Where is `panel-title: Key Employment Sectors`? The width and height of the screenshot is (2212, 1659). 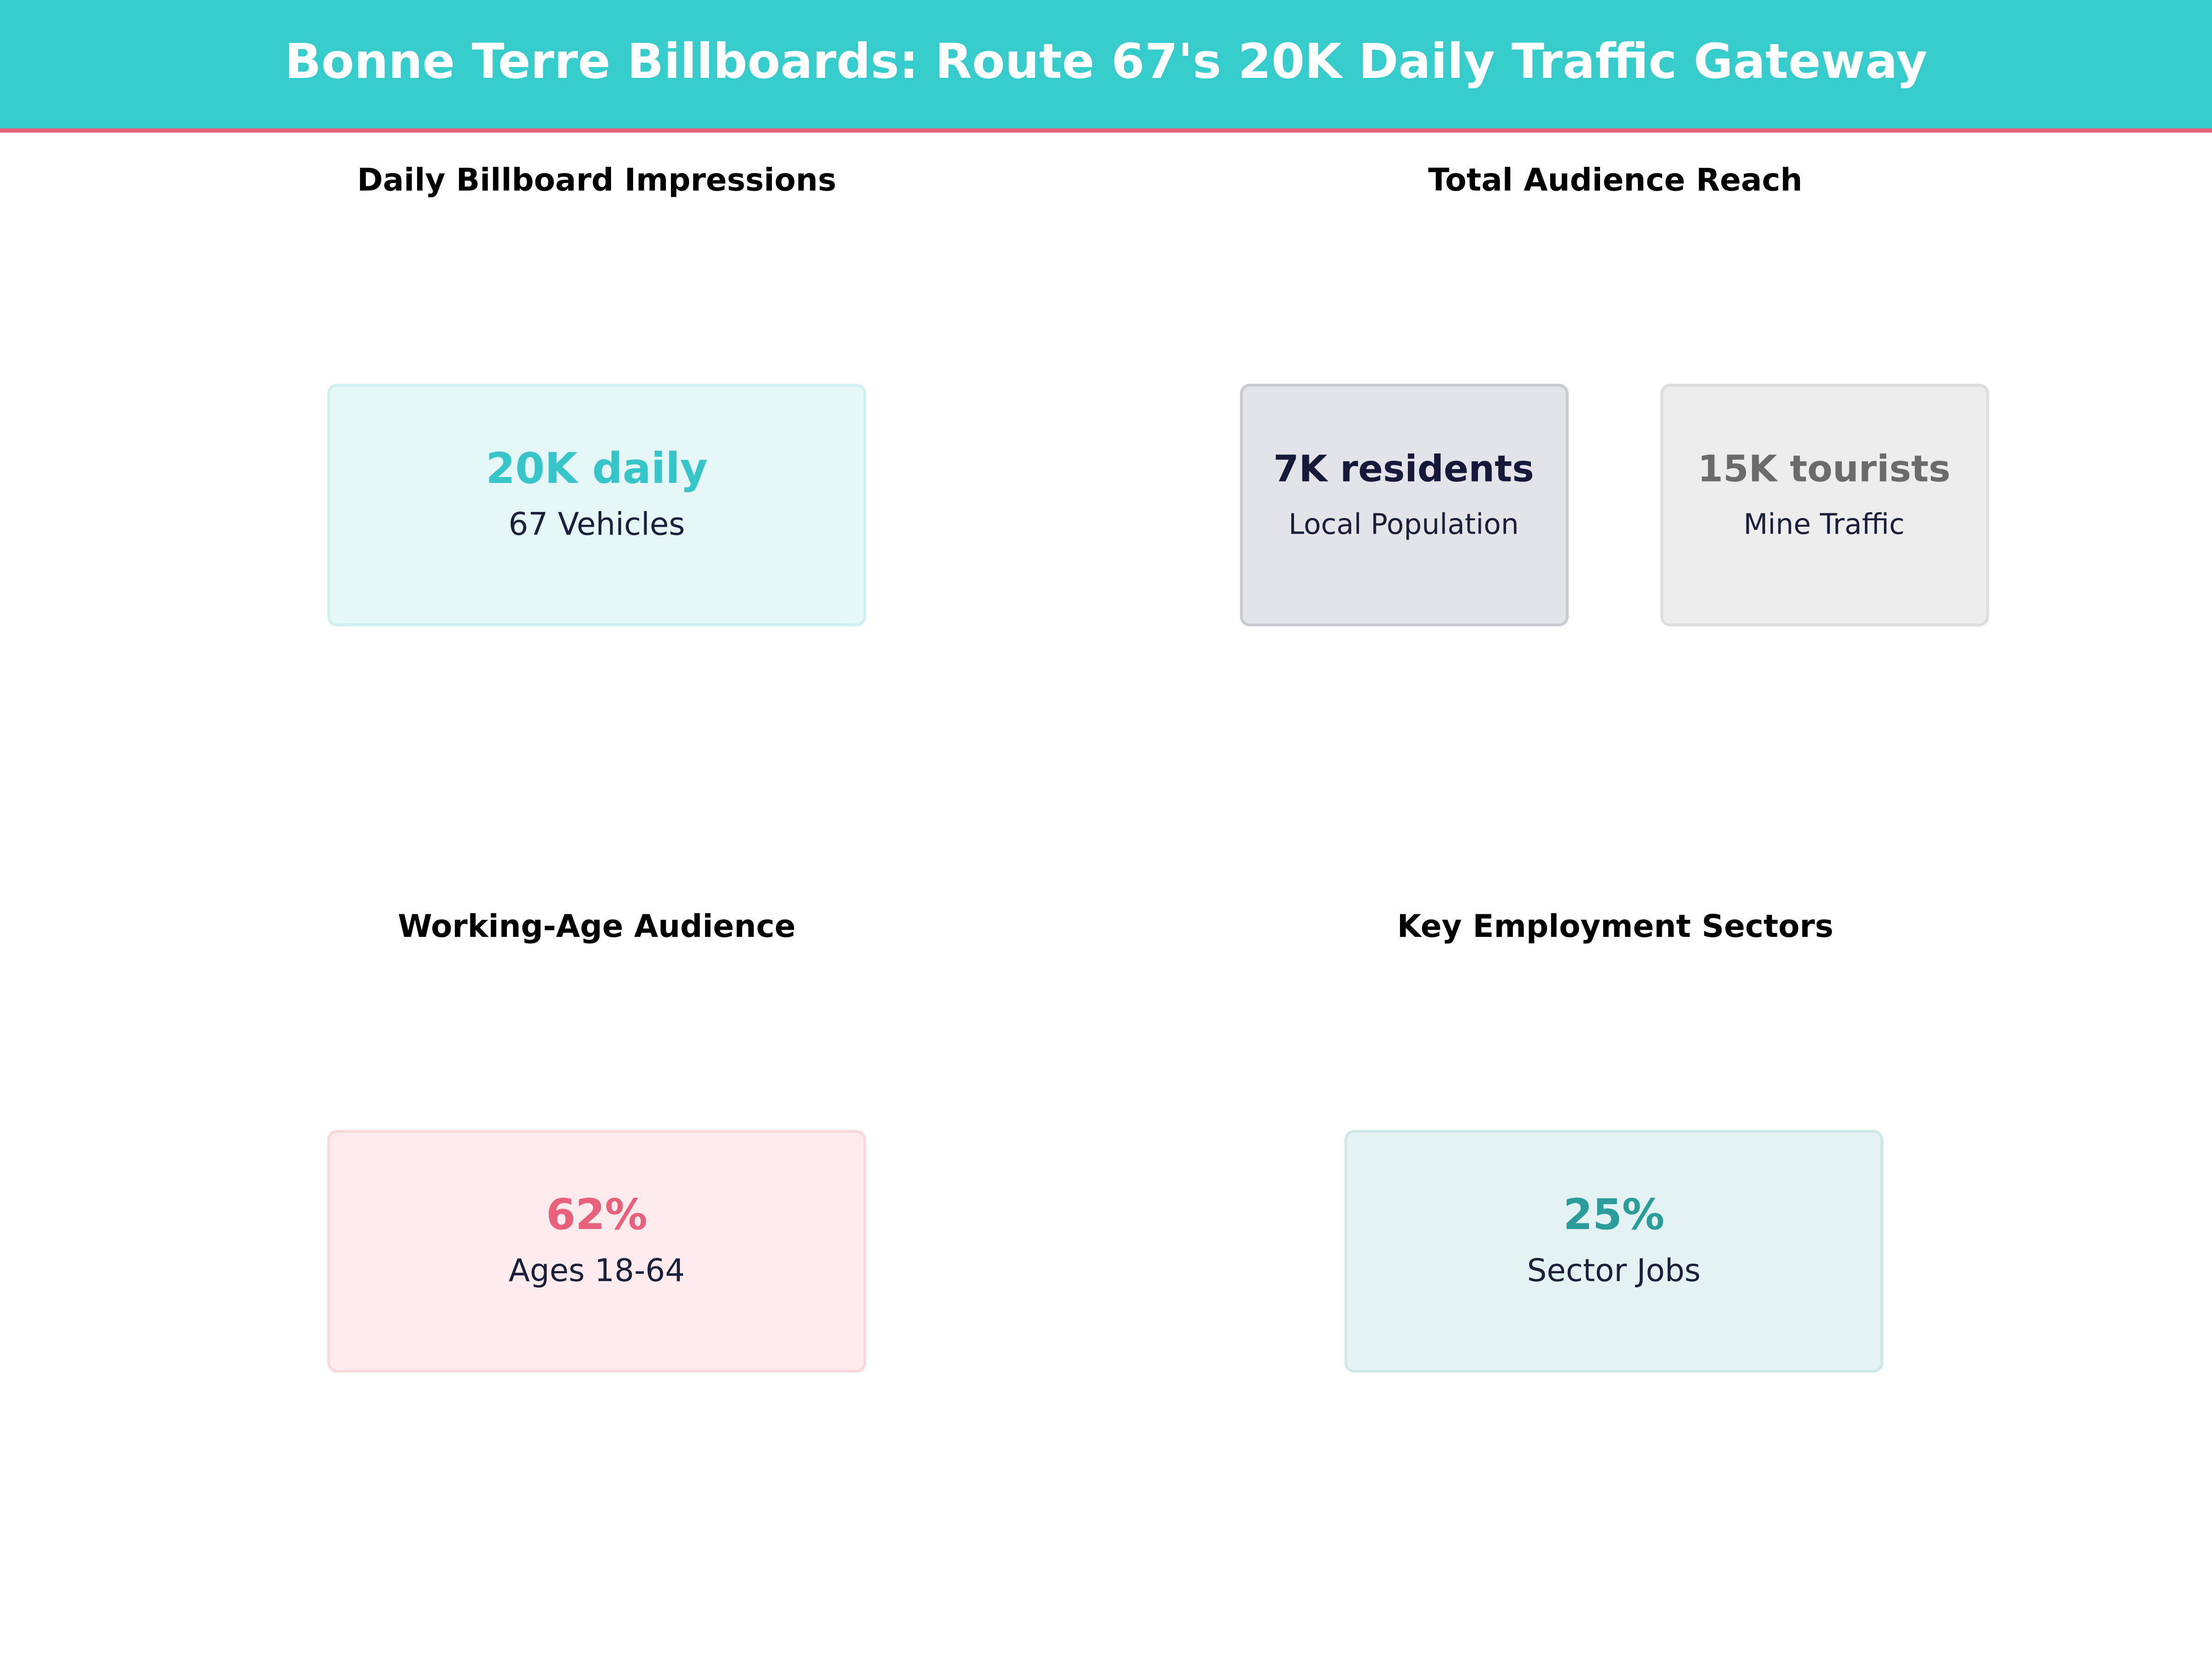
panel-title: Key Employment Sectors is located at coordinates (1615, 926).